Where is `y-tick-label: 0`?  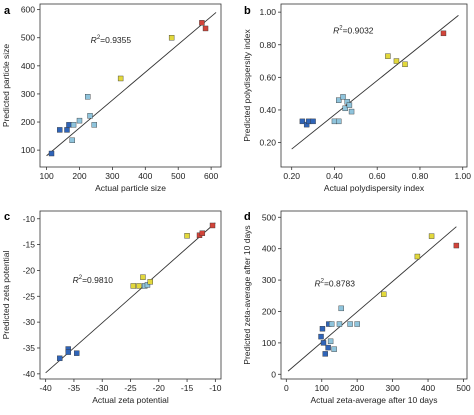 y-tick-label: 0 is located at coordinates (273, 374).